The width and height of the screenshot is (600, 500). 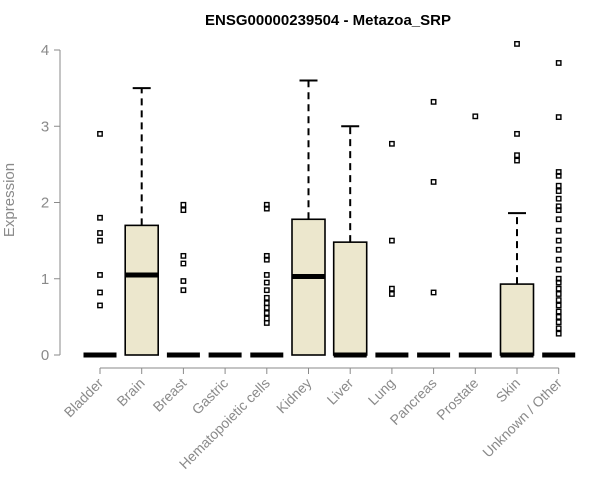 What do you see at coordinates (392, 249) in the screenshot?
I see `box-group-lung` at bounding box center [392, 249].